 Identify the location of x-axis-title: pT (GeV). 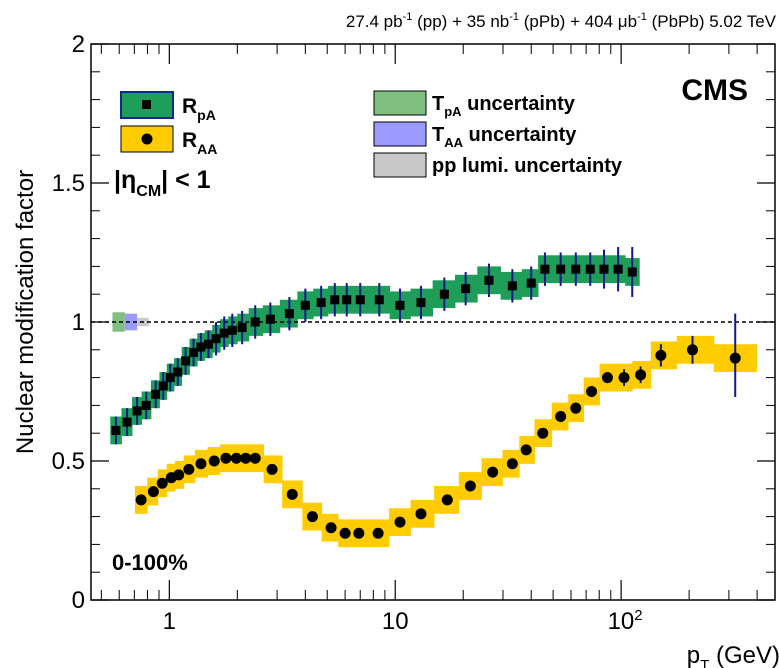
(733, 655).